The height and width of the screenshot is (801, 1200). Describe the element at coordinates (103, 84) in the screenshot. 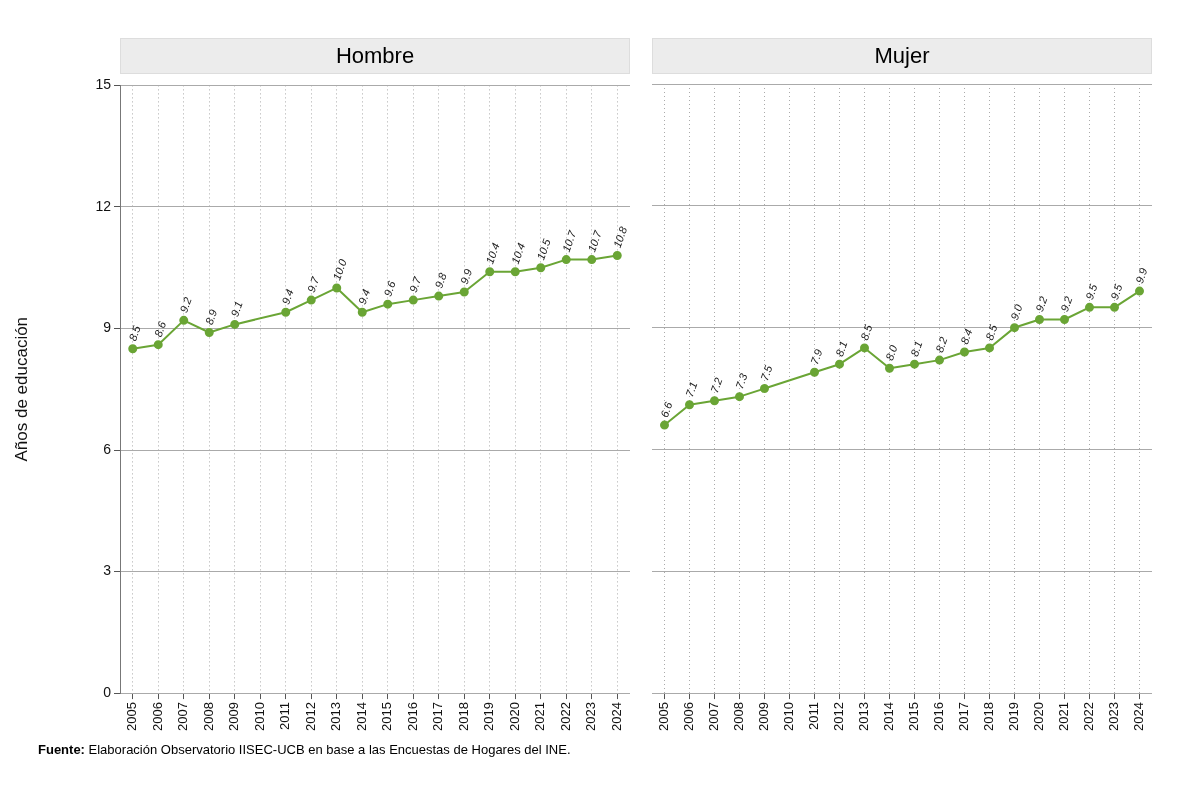

I see `y-tick-label: 15` at that location.